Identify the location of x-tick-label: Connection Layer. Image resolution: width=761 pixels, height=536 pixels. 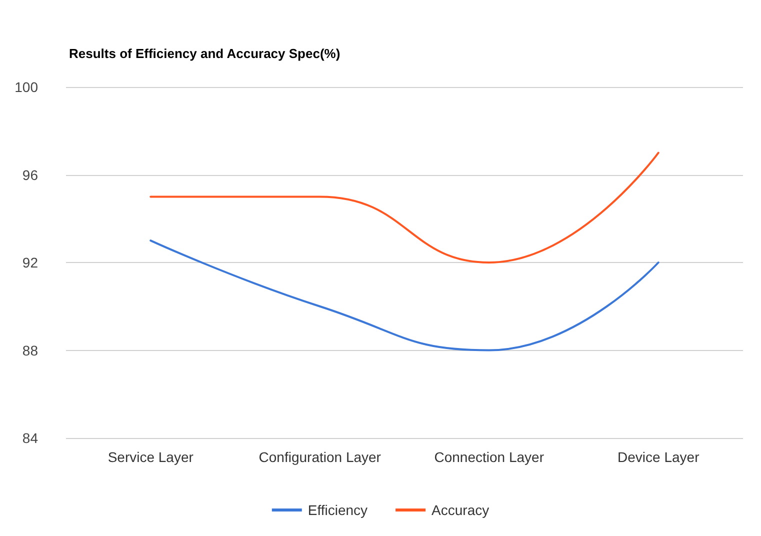
(489, 457).